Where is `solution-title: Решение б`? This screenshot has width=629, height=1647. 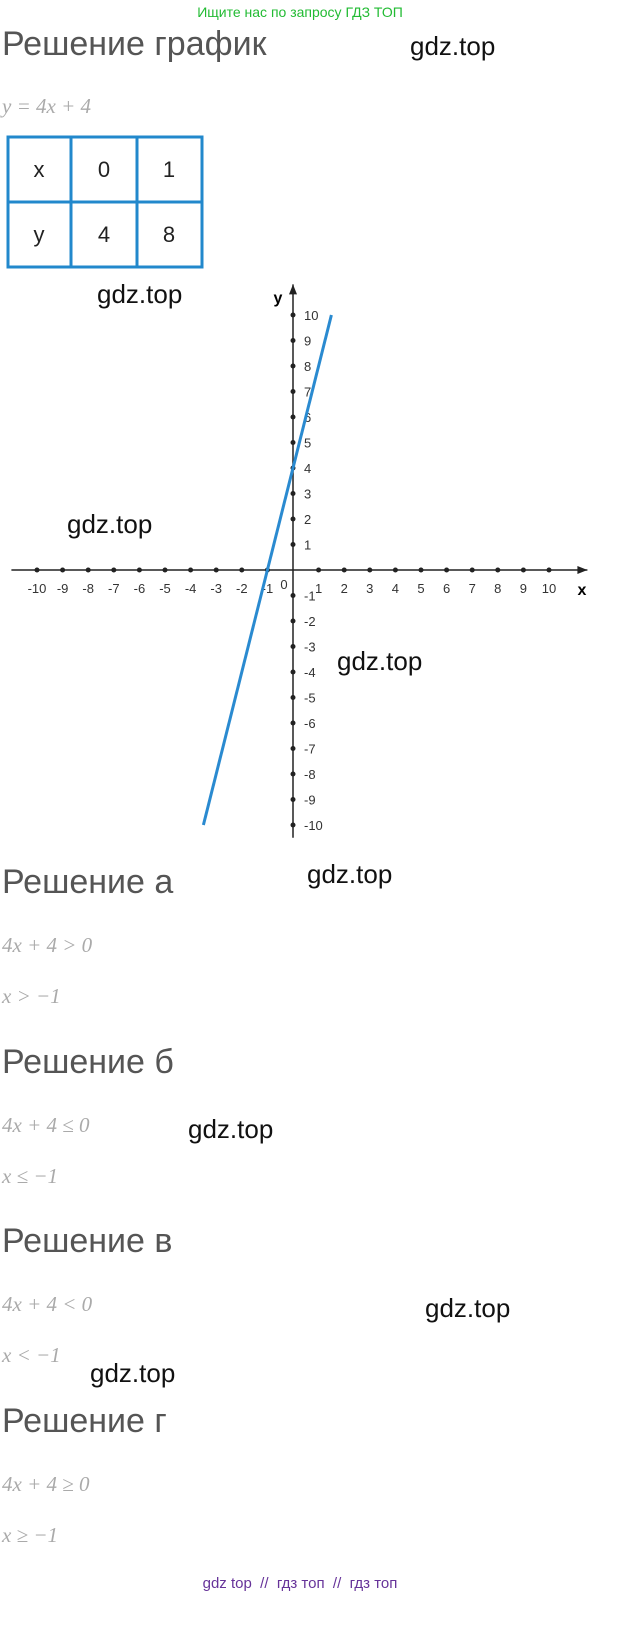 solution-title: Решение б is located at coordinates (88, 1062).